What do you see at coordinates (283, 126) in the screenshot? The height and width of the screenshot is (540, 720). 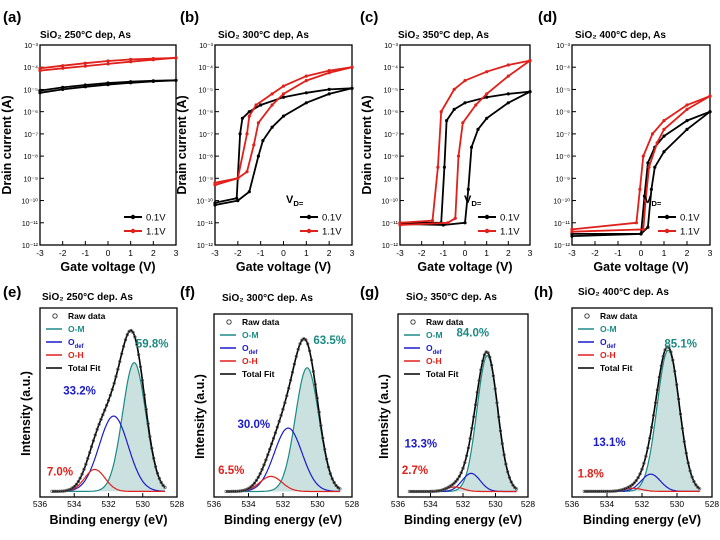 I see `series-line-1.1V-fwd` at bounding box center [283, 126].